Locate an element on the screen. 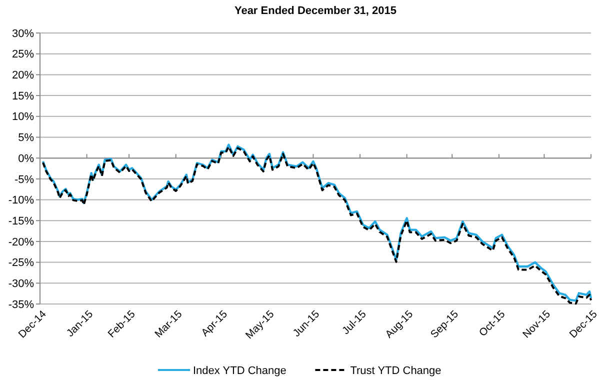 This screenshot has width=599, height=380. y-tick-label: -30% is located at coordinates (21, 284).